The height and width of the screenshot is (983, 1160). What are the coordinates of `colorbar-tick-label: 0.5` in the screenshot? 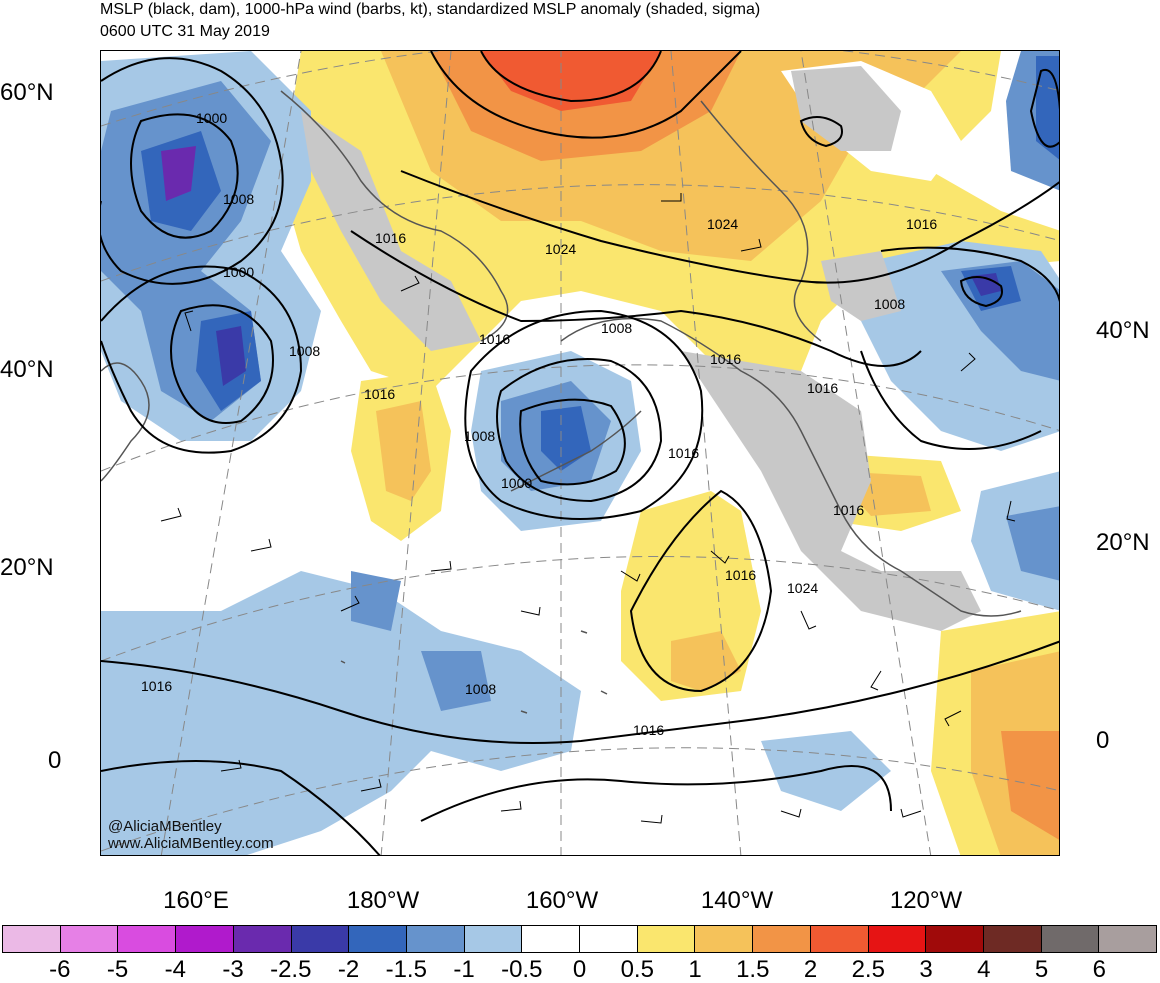 It's located at (637, 969).